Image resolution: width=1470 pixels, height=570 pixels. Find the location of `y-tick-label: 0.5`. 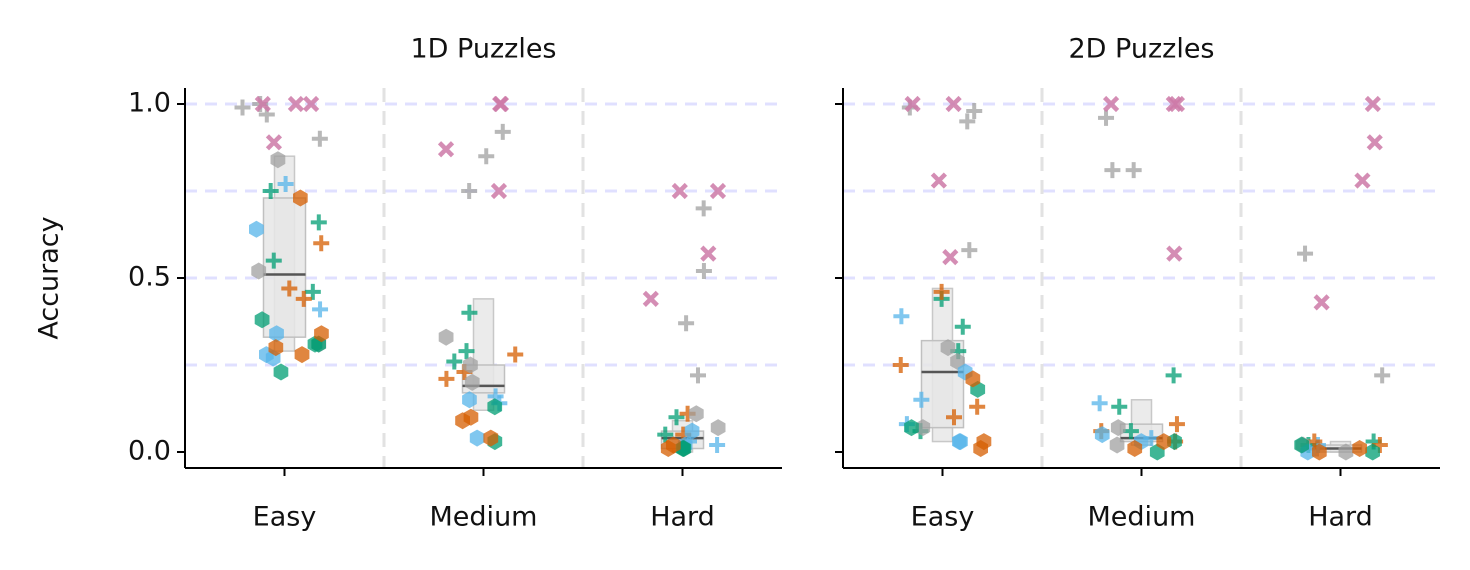

y-tick-label: 0.5 is located at coordinates (149, 277).